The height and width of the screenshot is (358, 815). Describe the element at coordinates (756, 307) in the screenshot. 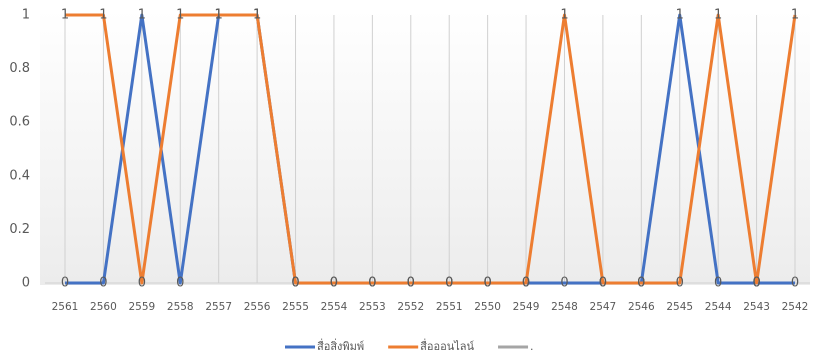

I see `x-tick-label: 2543` at that location.